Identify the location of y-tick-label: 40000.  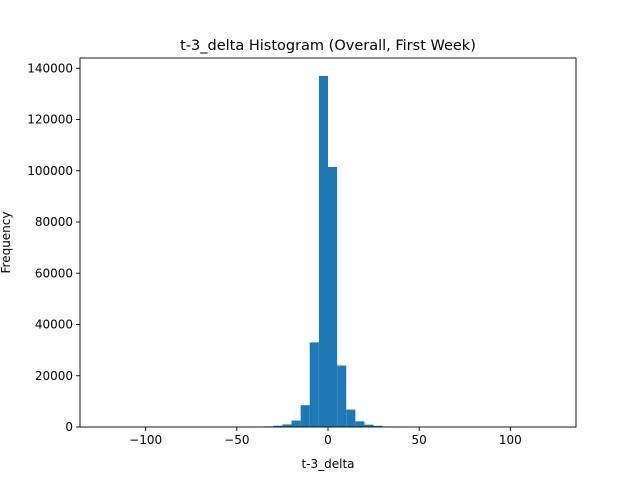
(54, 325).